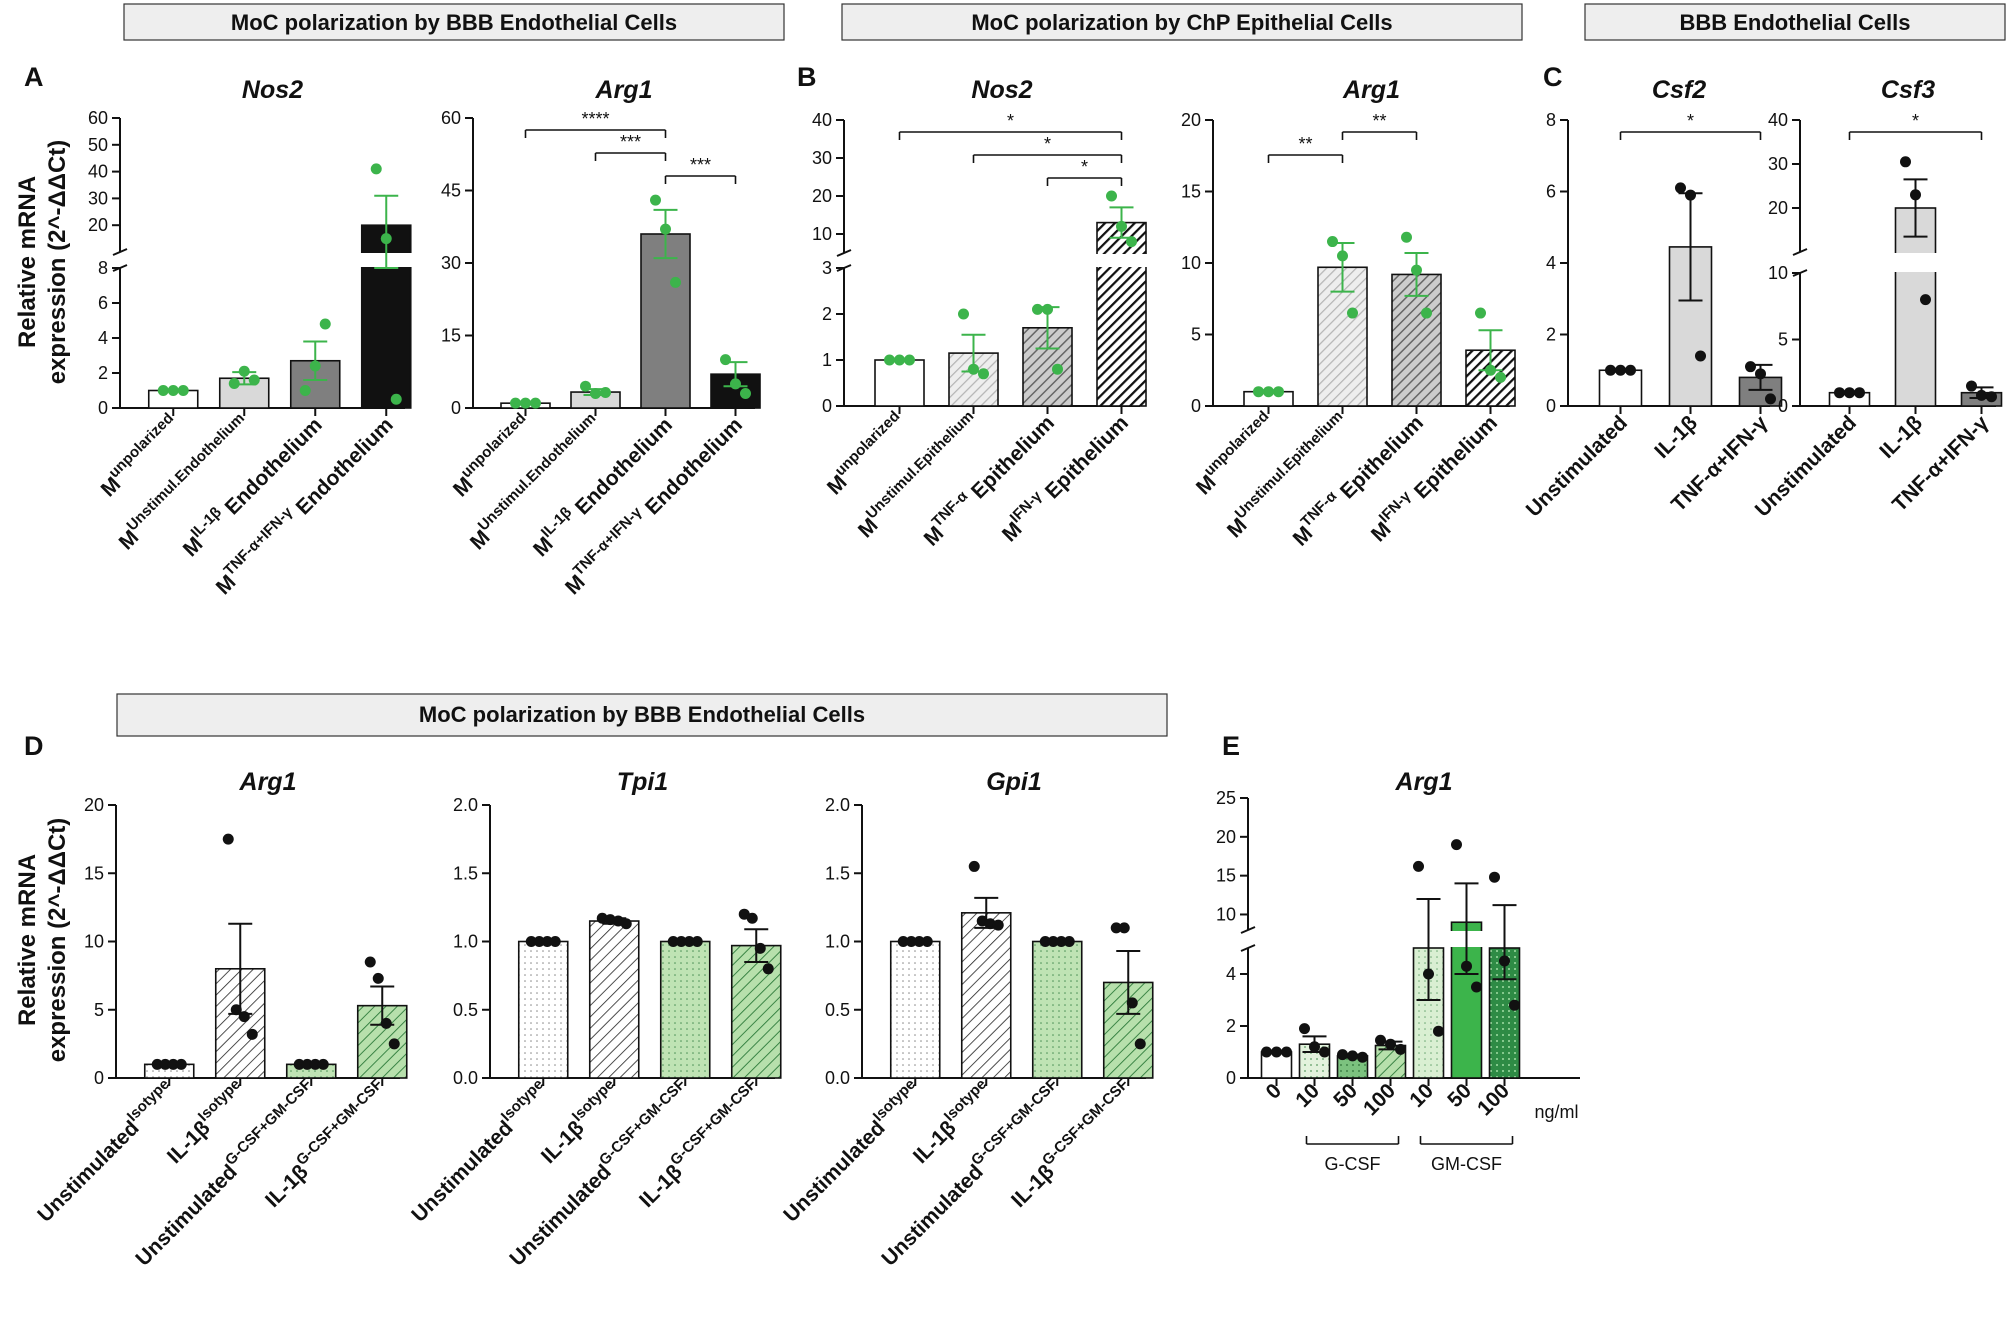 This screenshot has height=1320, width=2008. What do you see at coordinates (1421, 1095) in the screenshot?
I see `x-category-label: 10` at bounding box center [1421, 1095].